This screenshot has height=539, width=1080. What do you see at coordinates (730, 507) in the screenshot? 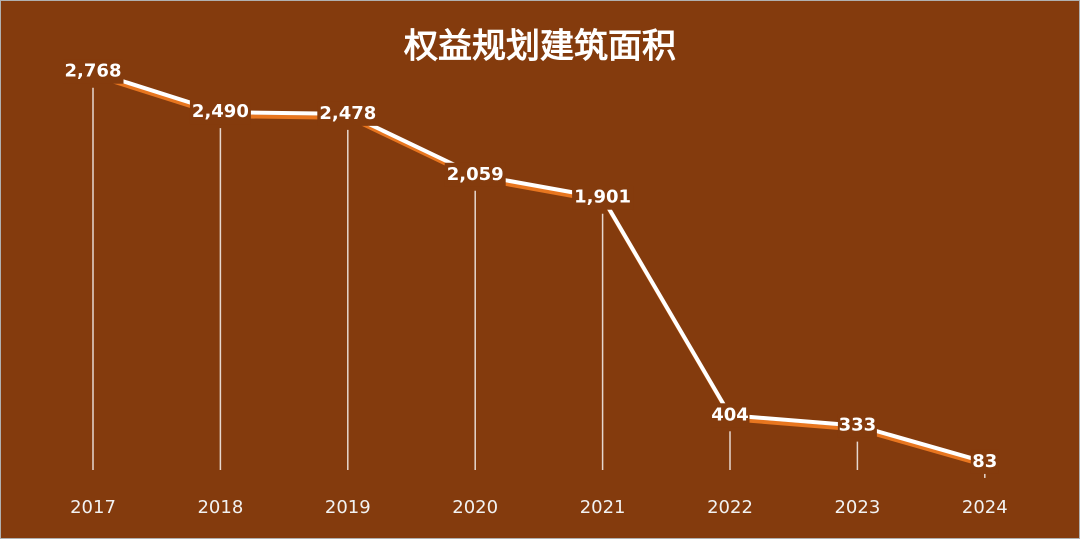
I see `x-tick-label: 2022` at bounding box center [730, 507].